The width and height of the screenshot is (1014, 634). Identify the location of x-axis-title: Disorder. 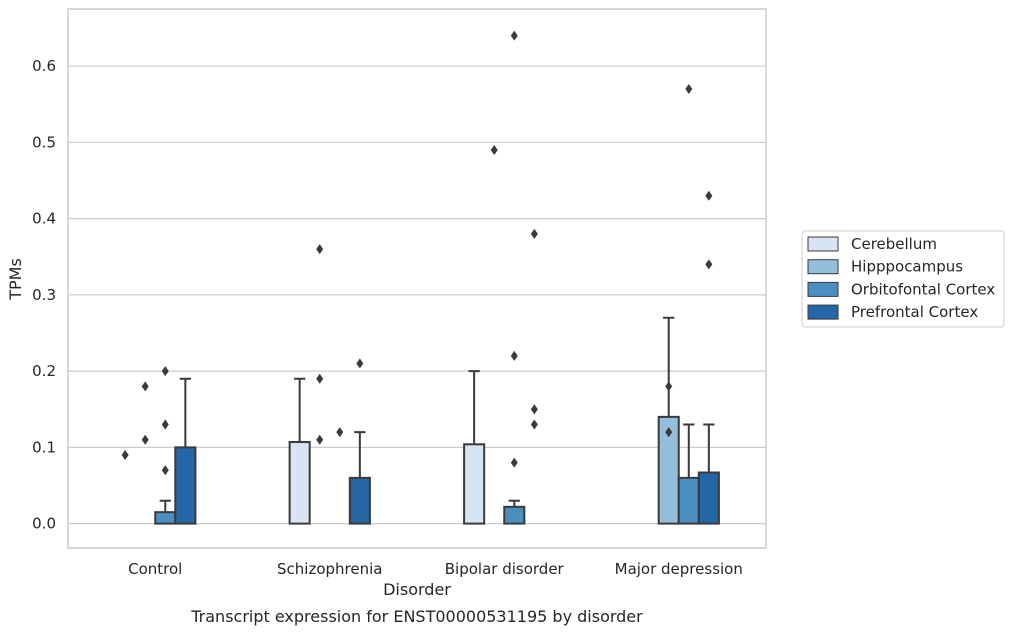
(417, 589).